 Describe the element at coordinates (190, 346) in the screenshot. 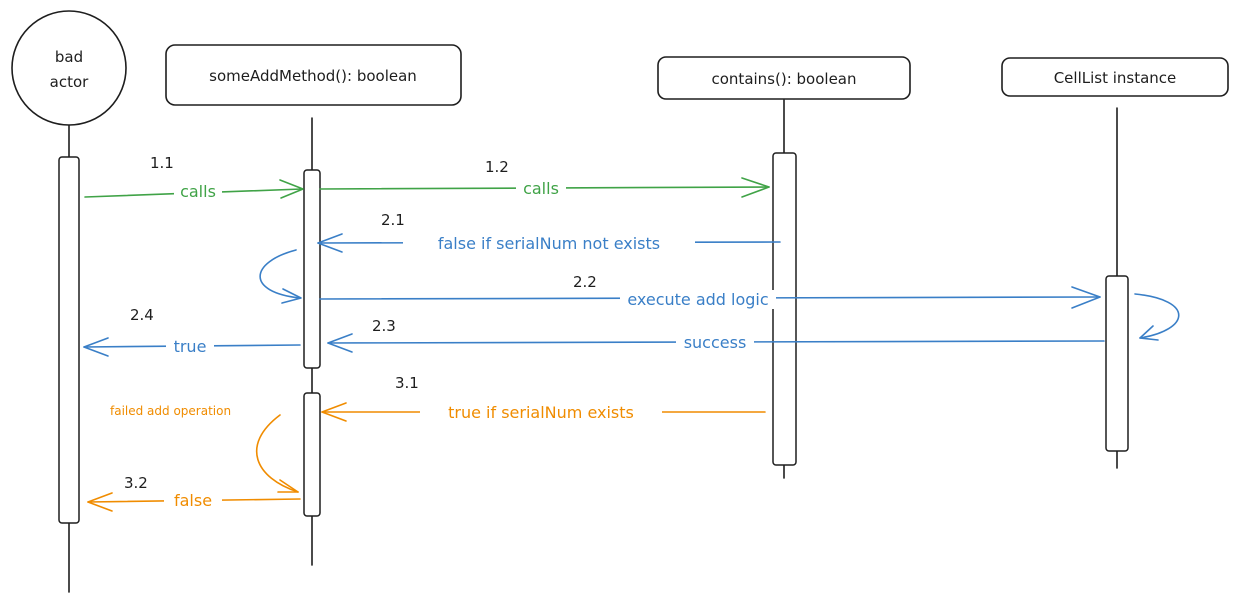

I see `message-2-4-label: true` at that location.